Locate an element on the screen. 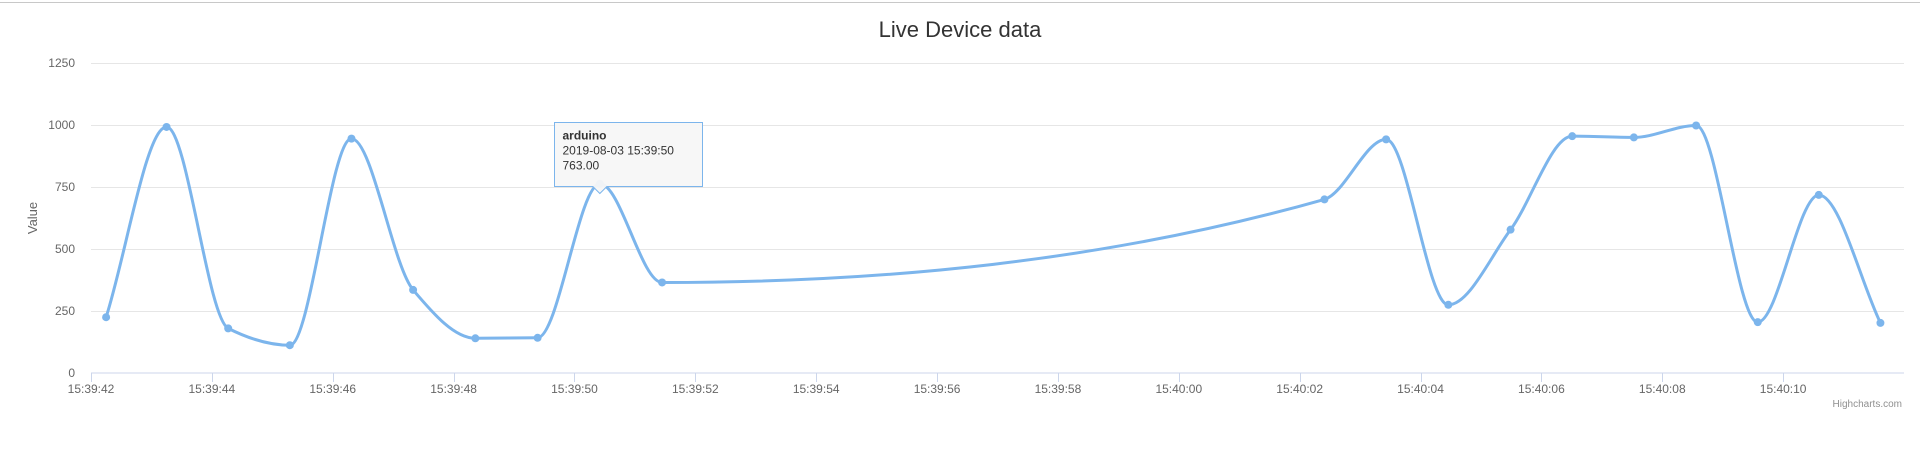 The height and width of the screenshot is (455, 1920). tooltip-box is located at coordinates (628, 158).